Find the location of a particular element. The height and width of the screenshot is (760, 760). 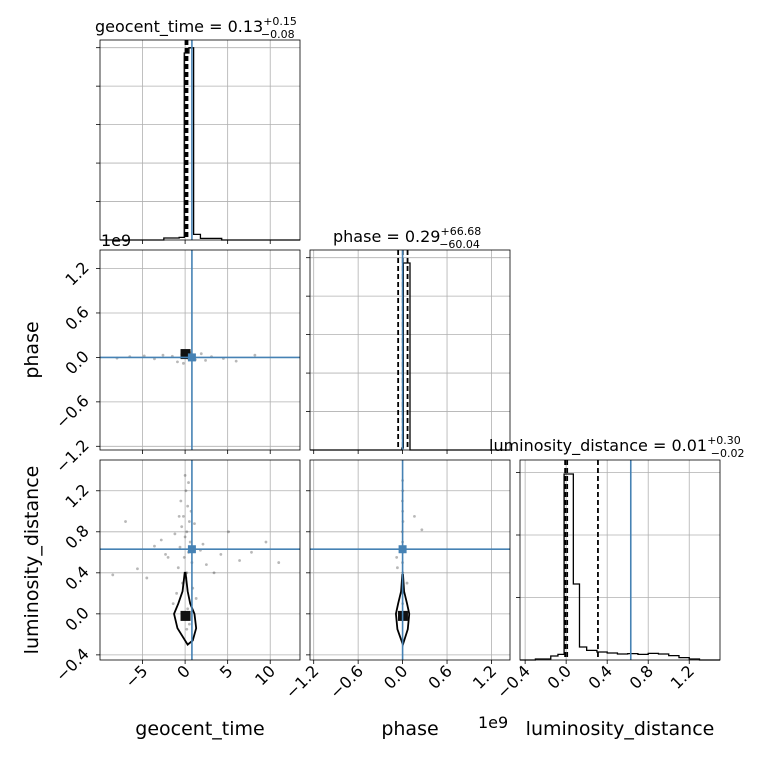

frame-phase-vs-geocent-time is located at coordinates (200, 350).